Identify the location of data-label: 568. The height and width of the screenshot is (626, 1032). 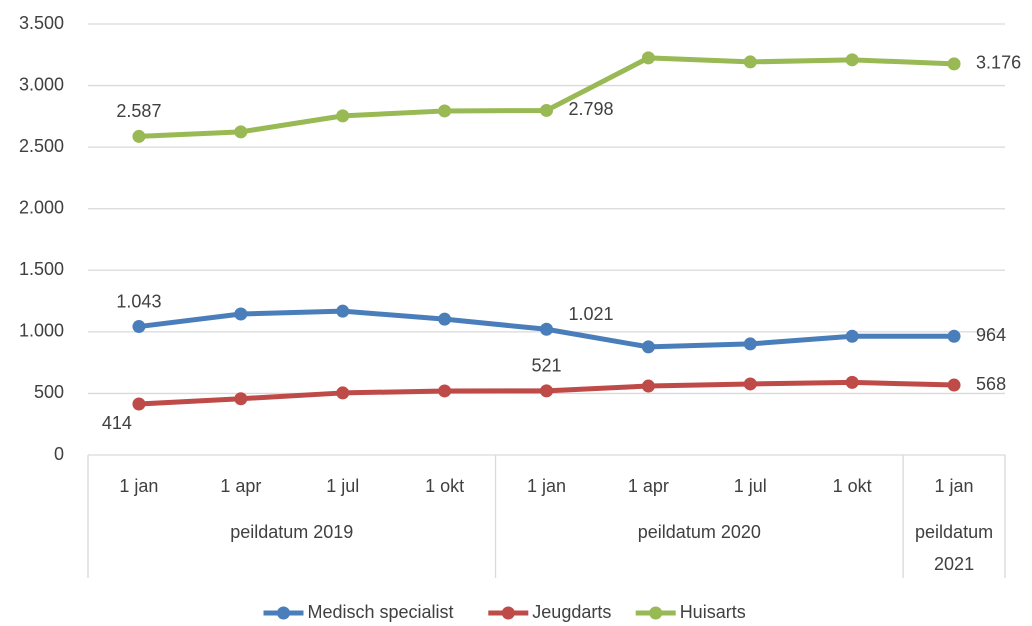
(991, 384).